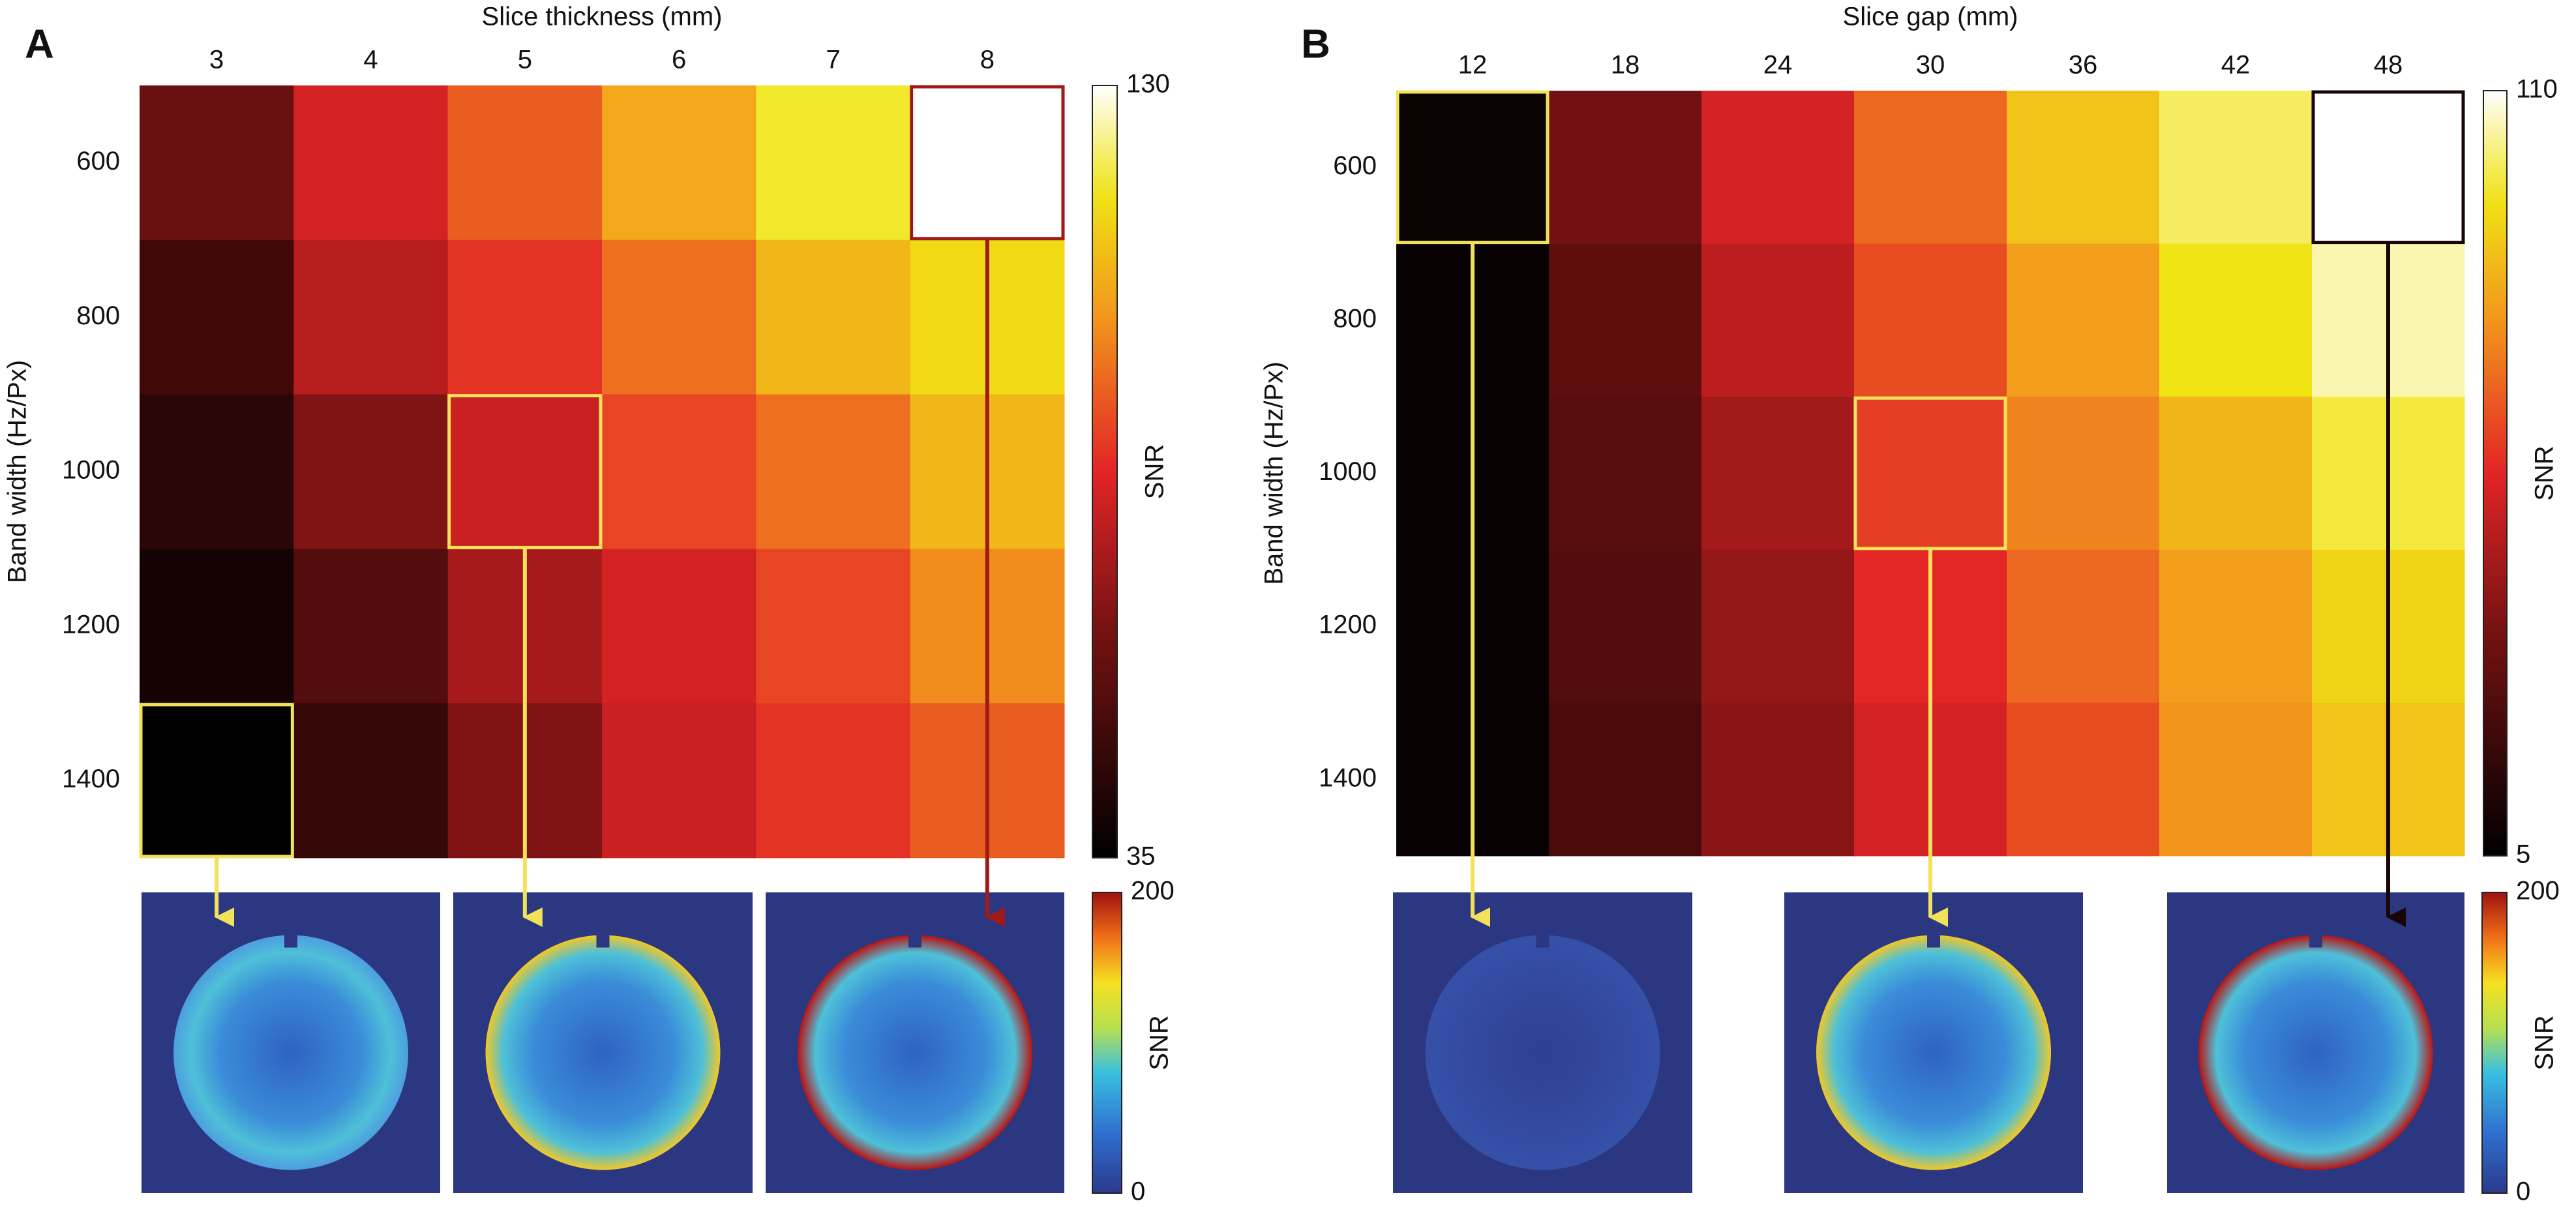  What do you see at coordinates (216, 60) in the screenshot?
I see `x-tick-label: 3` at bounding box center [216, 60].